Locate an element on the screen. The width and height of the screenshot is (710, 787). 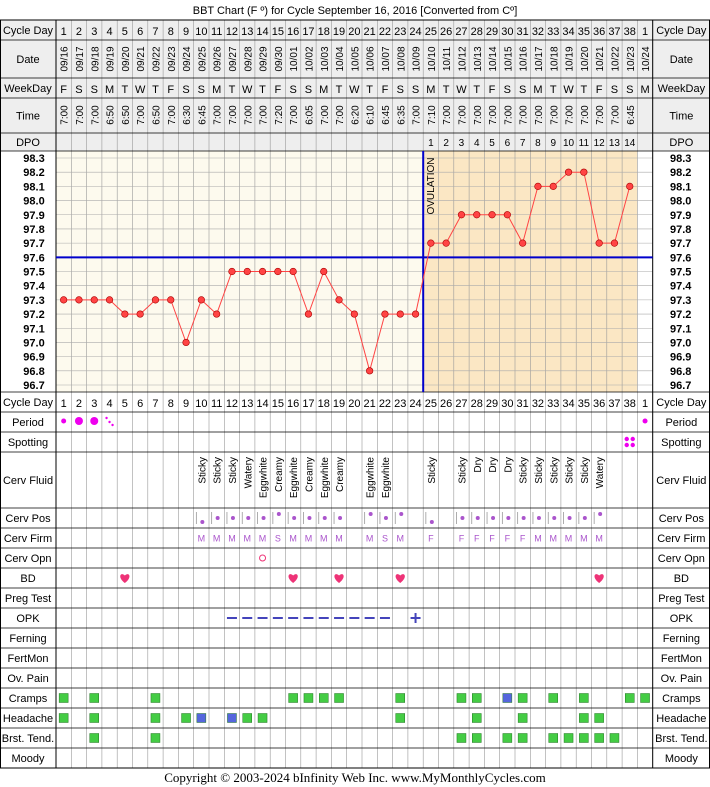
cycle-day-cell-bottom: 5 is located at coordinates (125, 404).